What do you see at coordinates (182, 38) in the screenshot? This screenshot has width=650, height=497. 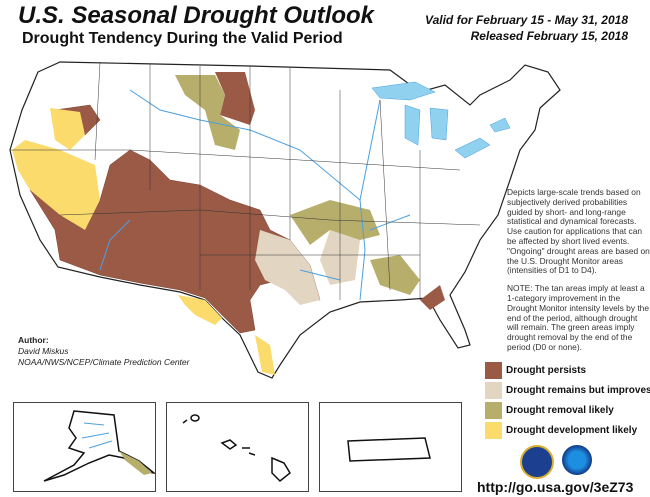 I see `page-subtitle: Drought Tendency During the Valid Period` at bounding box center [182, 38].